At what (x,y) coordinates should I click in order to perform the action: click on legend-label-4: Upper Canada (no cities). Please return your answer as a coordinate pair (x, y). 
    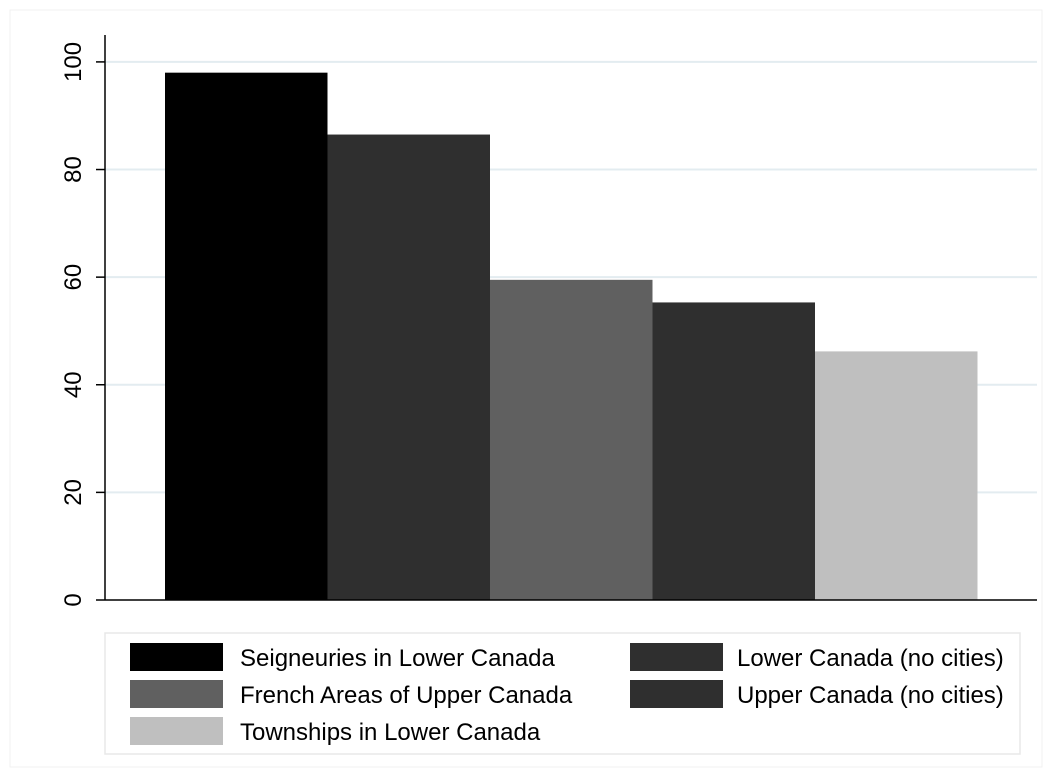
    Looking at the image, I should click on (870, 695).